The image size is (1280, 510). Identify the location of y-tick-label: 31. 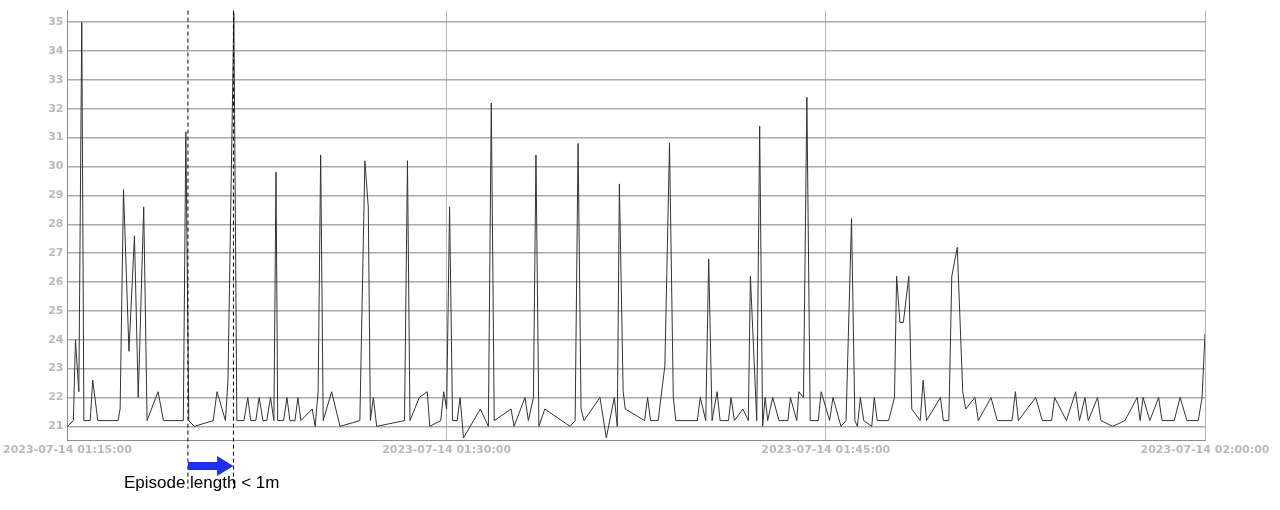
(56, 137).